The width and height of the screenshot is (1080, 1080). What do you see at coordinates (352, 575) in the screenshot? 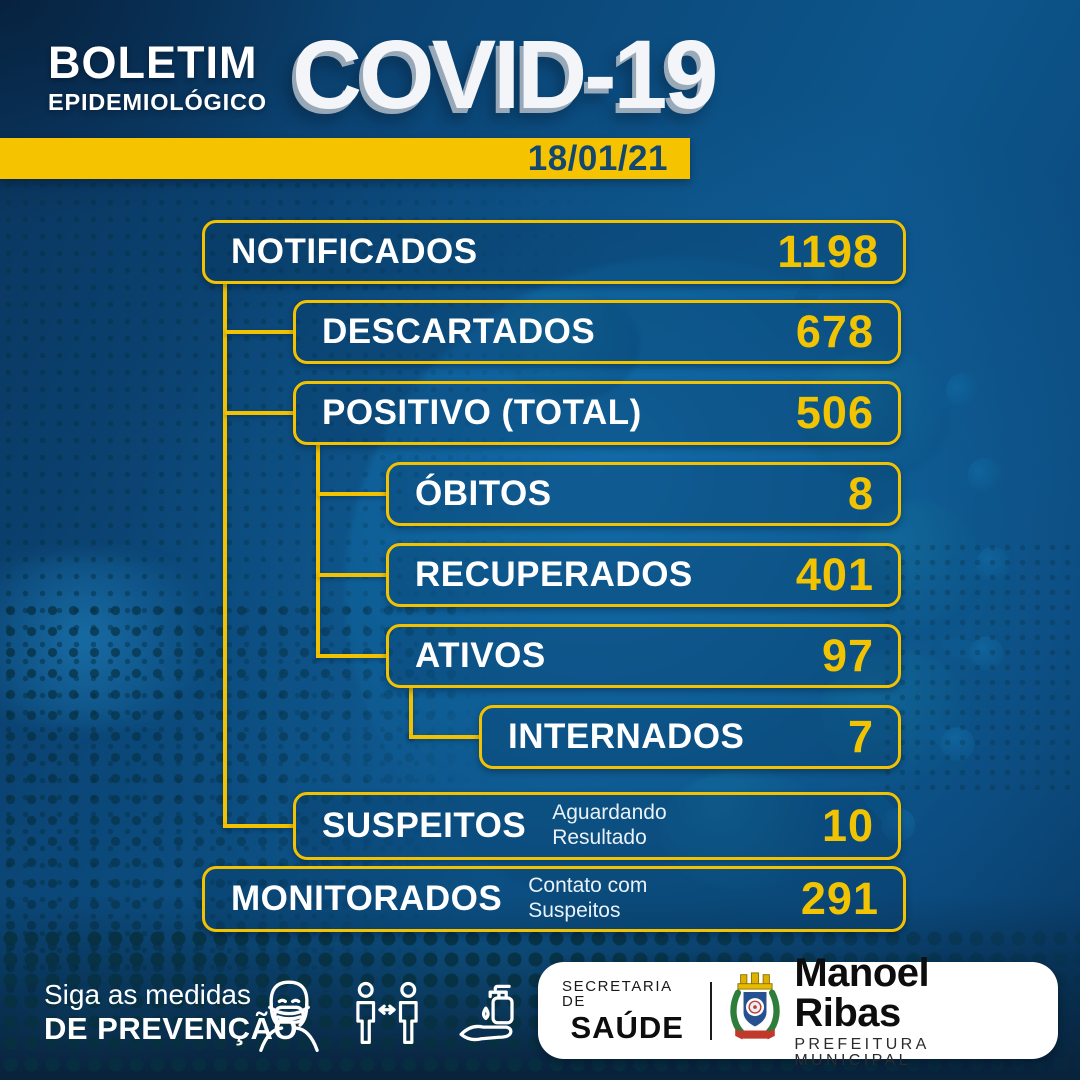
I see `connector-recuperados` at bounding box center [352, 575].